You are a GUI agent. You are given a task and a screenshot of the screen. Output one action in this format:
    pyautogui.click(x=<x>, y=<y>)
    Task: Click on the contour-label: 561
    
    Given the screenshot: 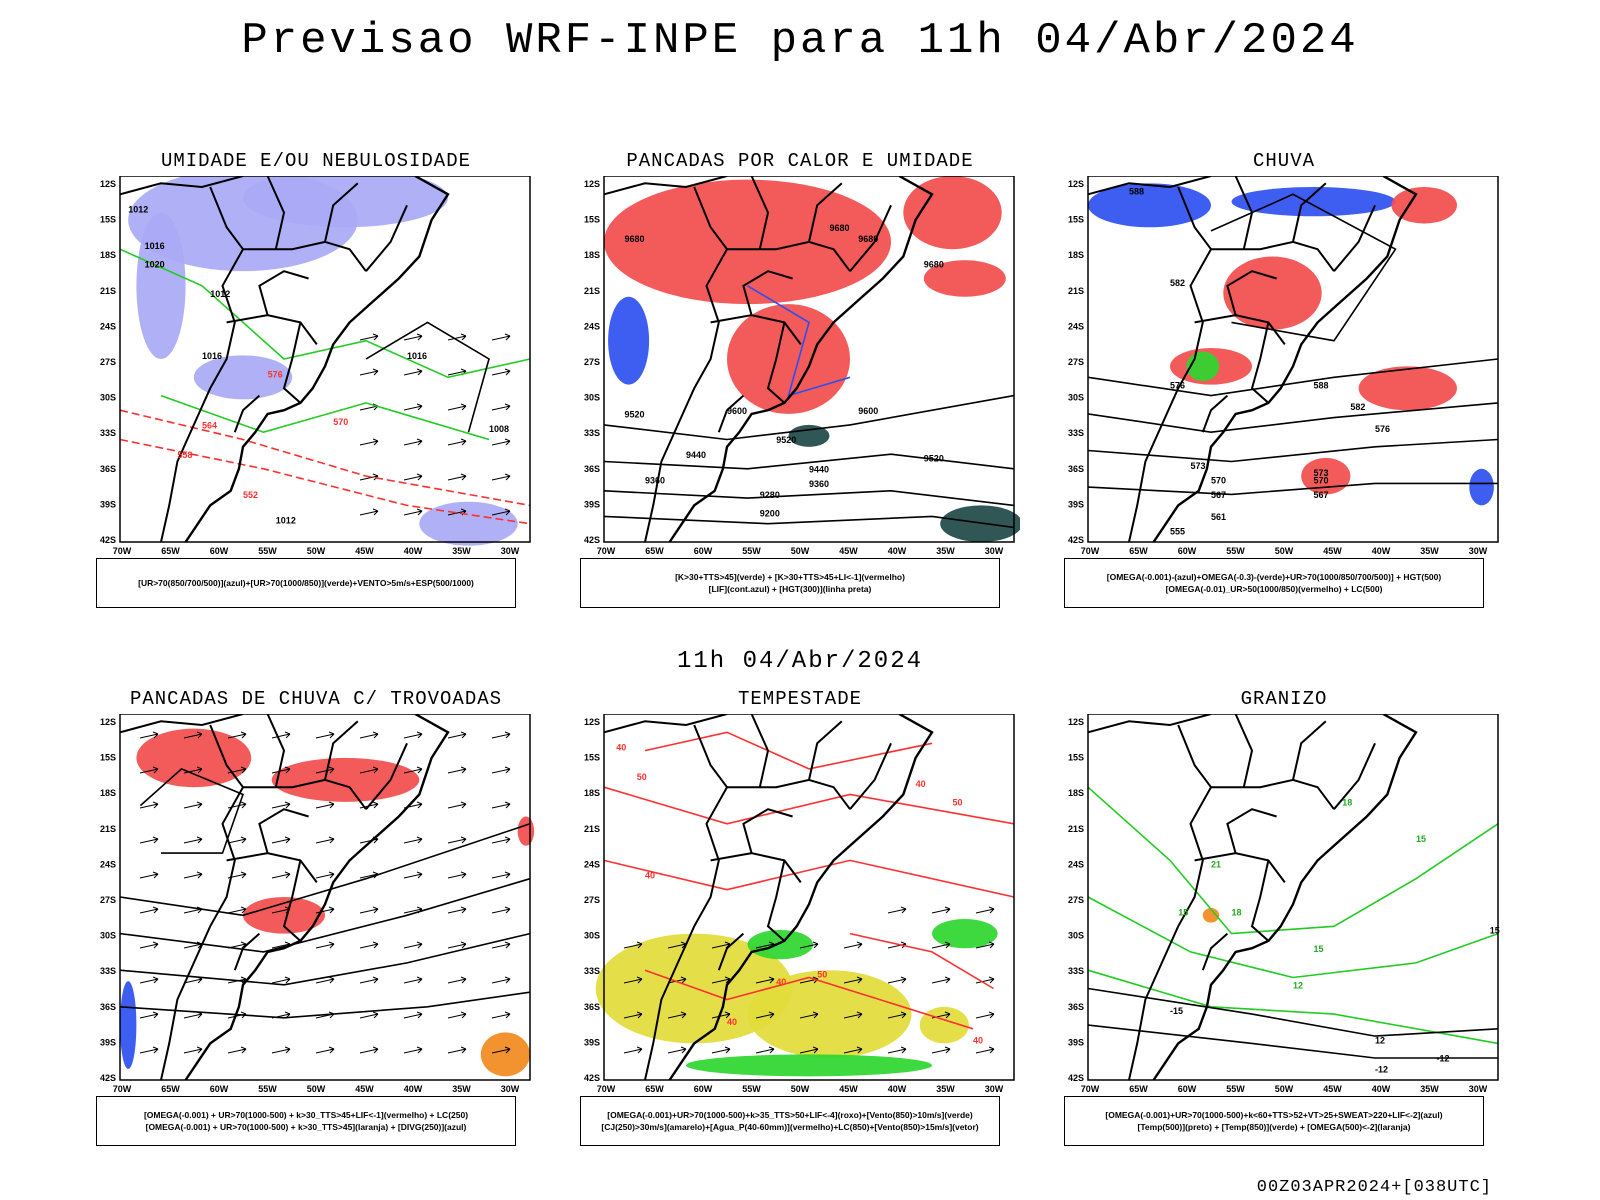 What is the action you would take?
    pyautogui.click(x=1218, y=517)
    